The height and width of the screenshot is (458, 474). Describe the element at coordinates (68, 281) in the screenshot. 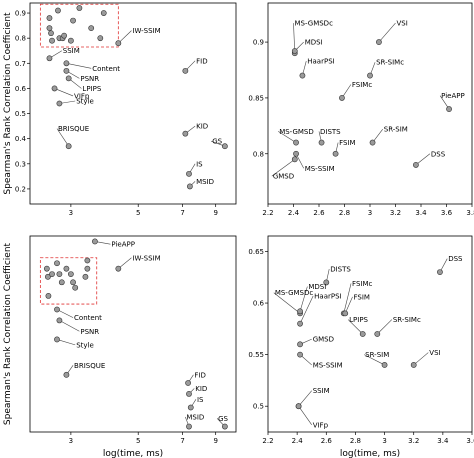

I see `highlight-box` at that location.